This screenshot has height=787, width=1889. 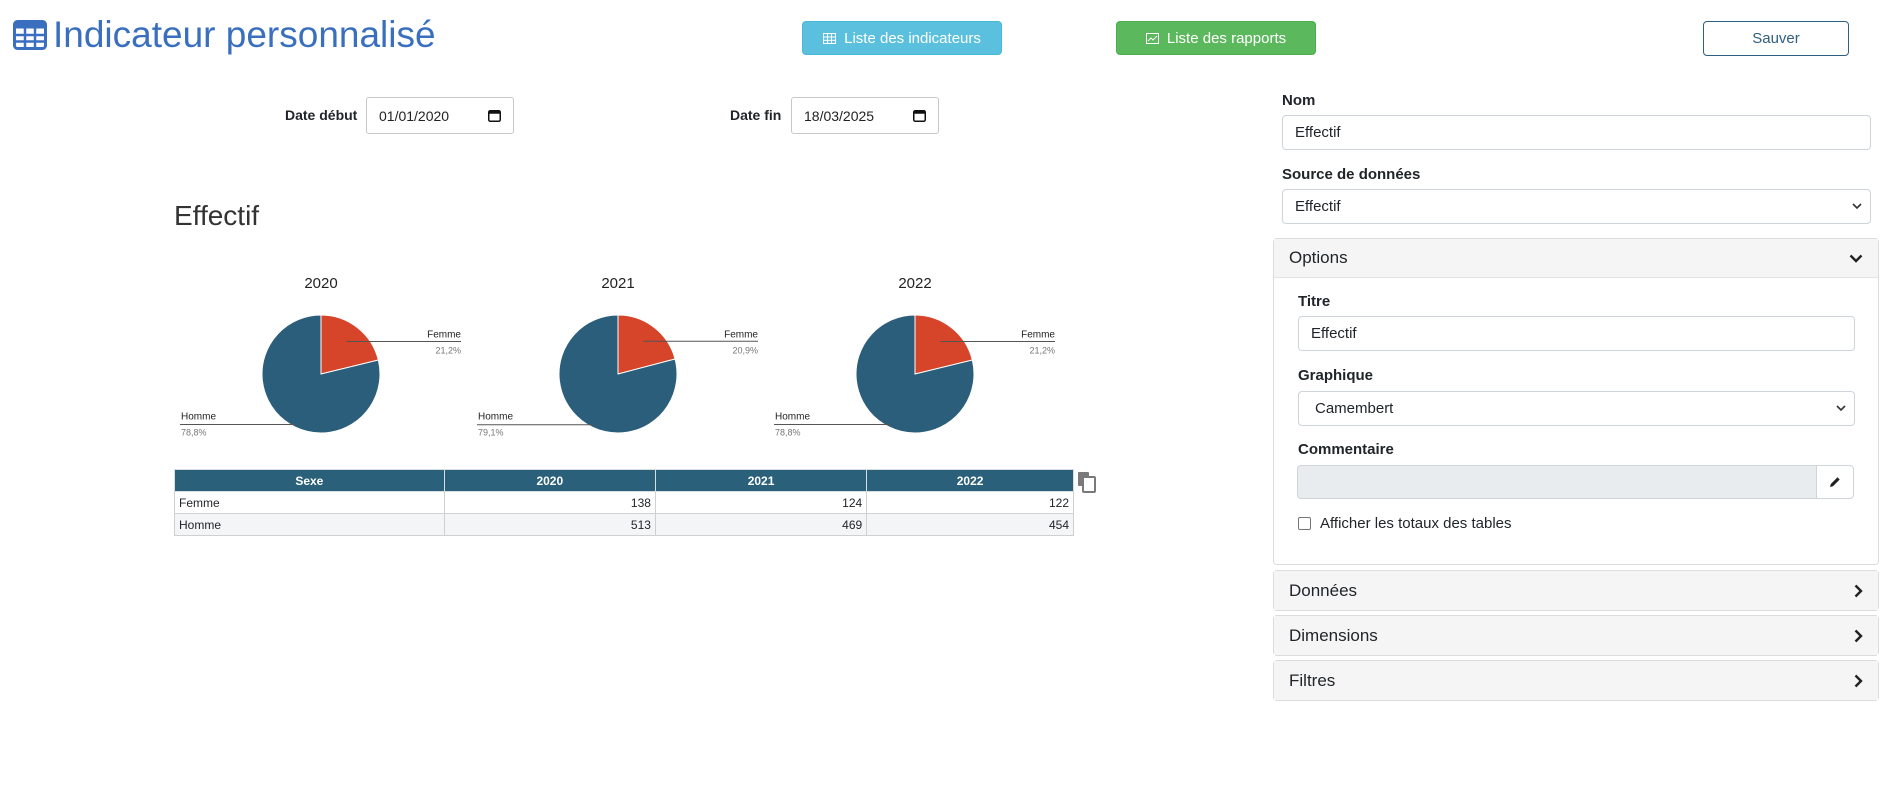 I want to click on pencil-icon, so click(x=1835, y=482).